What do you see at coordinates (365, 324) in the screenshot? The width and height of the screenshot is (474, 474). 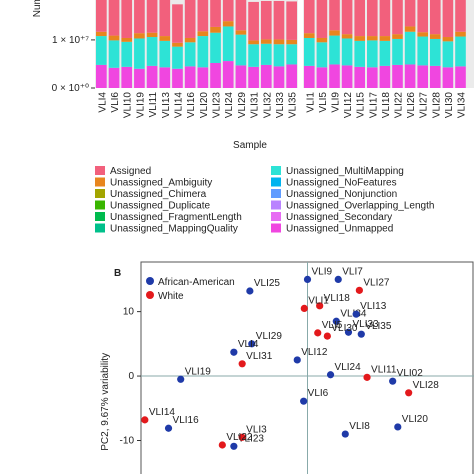 I see `point-label: VLI33` at bounding box center [365, 324].